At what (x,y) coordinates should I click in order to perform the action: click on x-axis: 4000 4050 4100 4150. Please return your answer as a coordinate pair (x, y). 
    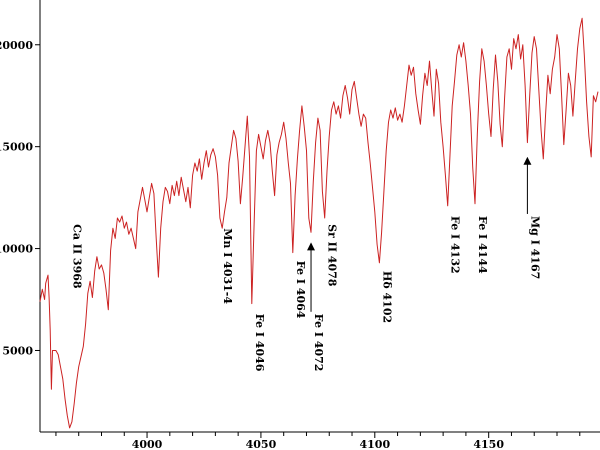
    Looking at the image, I should click on (320, 440).